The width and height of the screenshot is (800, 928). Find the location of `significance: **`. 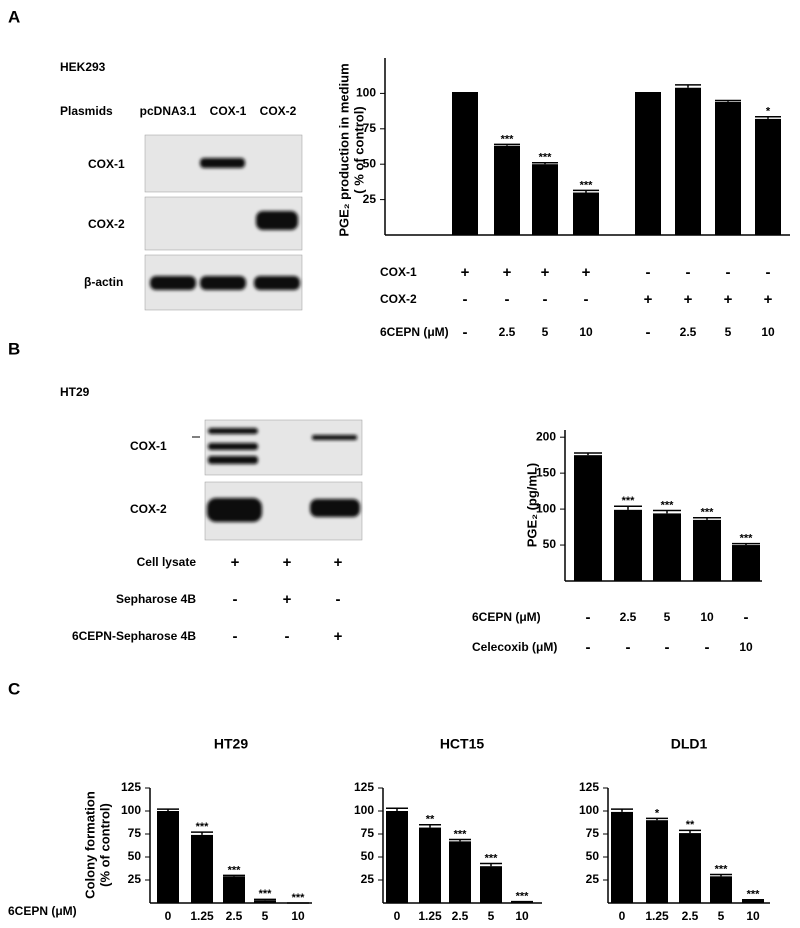

significance: ** is located at coordinates (690, 825).